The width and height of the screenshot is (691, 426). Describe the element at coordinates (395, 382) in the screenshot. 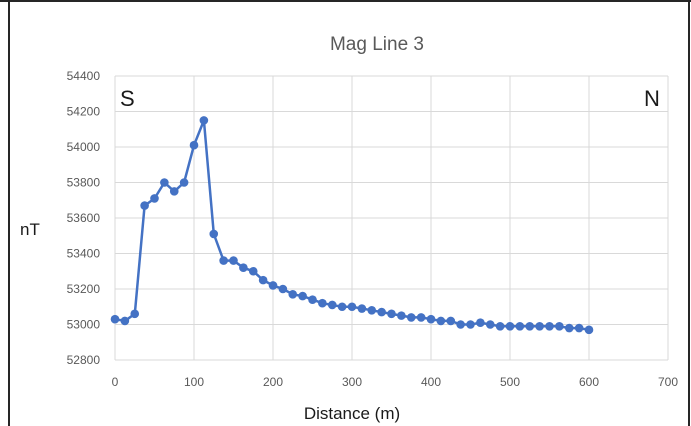

I see `x-tick-labels: 0 100 200 300 400 500 600 700` at that location.